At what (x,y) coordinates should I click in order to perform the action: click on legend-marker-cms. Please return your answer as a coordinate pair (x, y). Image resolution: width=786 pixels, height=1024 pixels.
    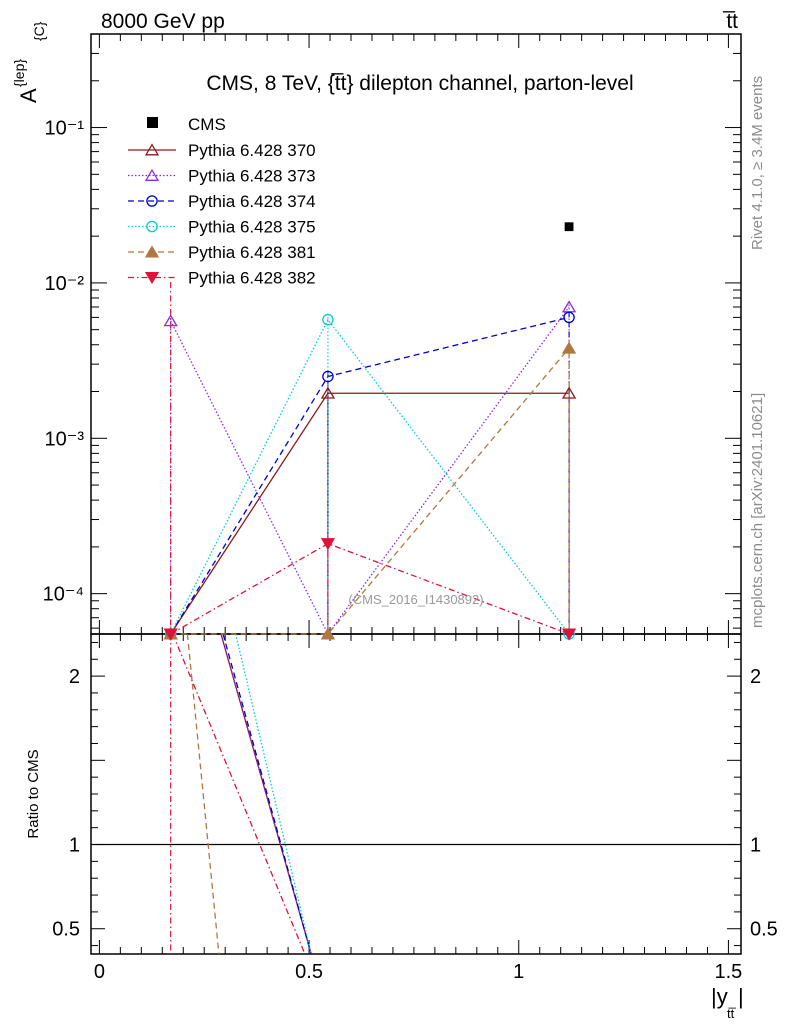
    Looking at the image, I should click on (152, 122).